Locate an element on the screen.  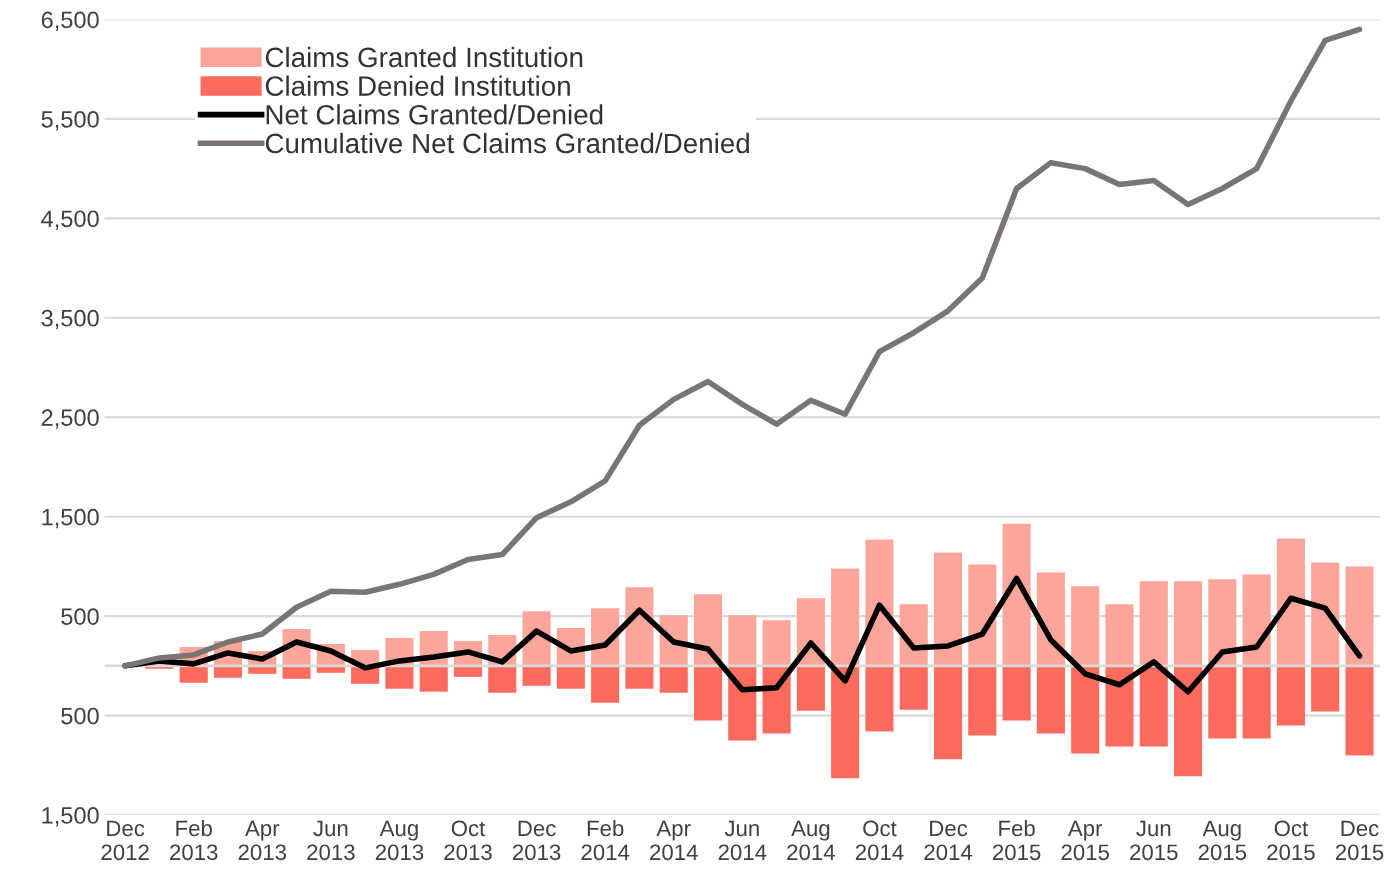
y-tick-label: 4,500 is located at coordinates (70, 220).